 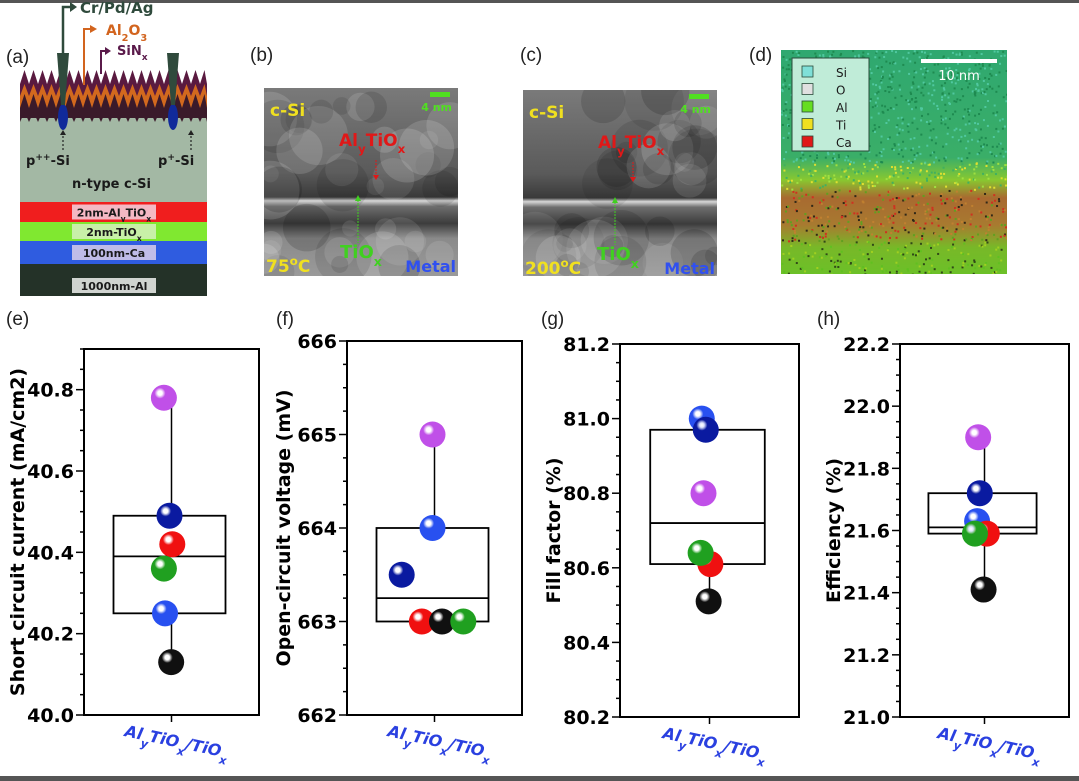 What do you see at coordinates (539, 778) in the screenshot?
I see `bottom-border` at bounding box center [539, 778].